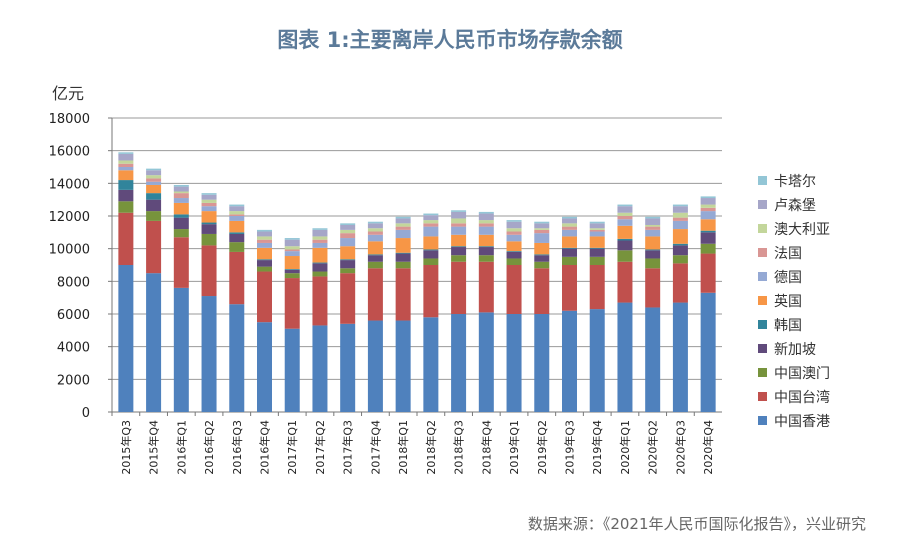 This screenshot has width=900, height=546. Describe the element at coordinates (265, 447) in the screenshot. I see `x-tick-label: 2016年Q4` at that location.